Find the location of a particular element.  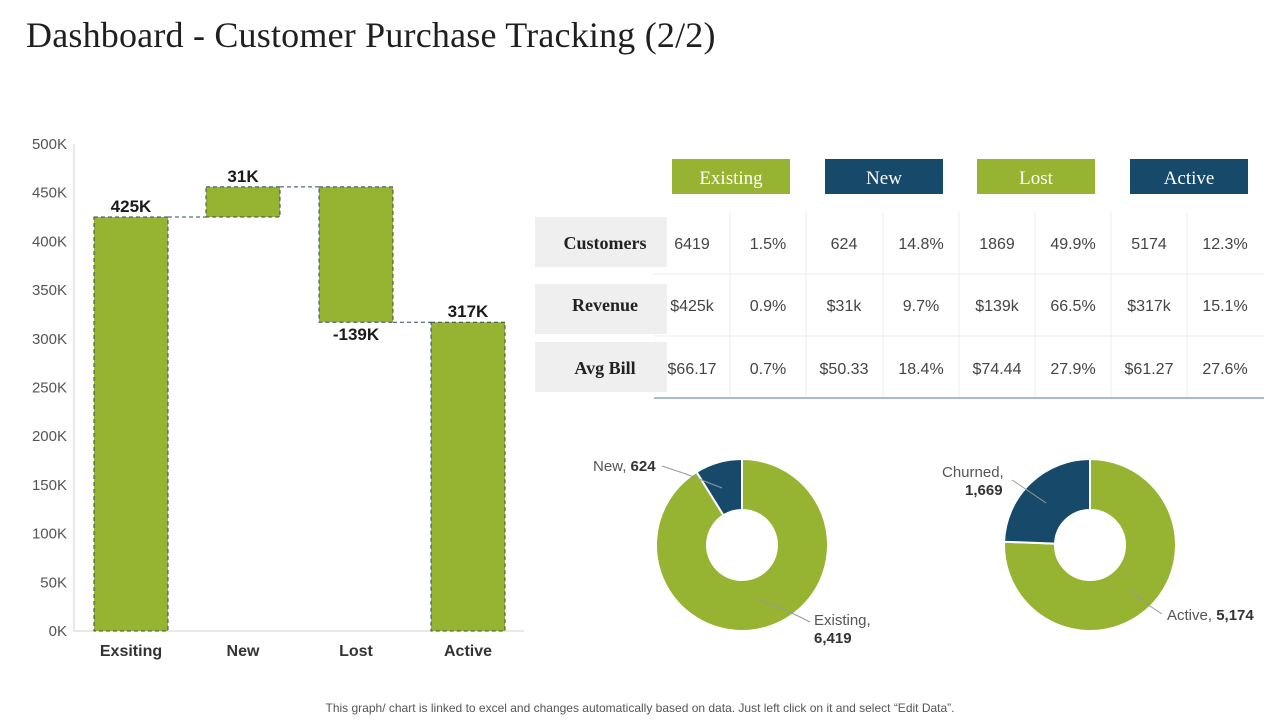

donut-label-active: Active, 5,174 is located at coordinates (1210, 615).